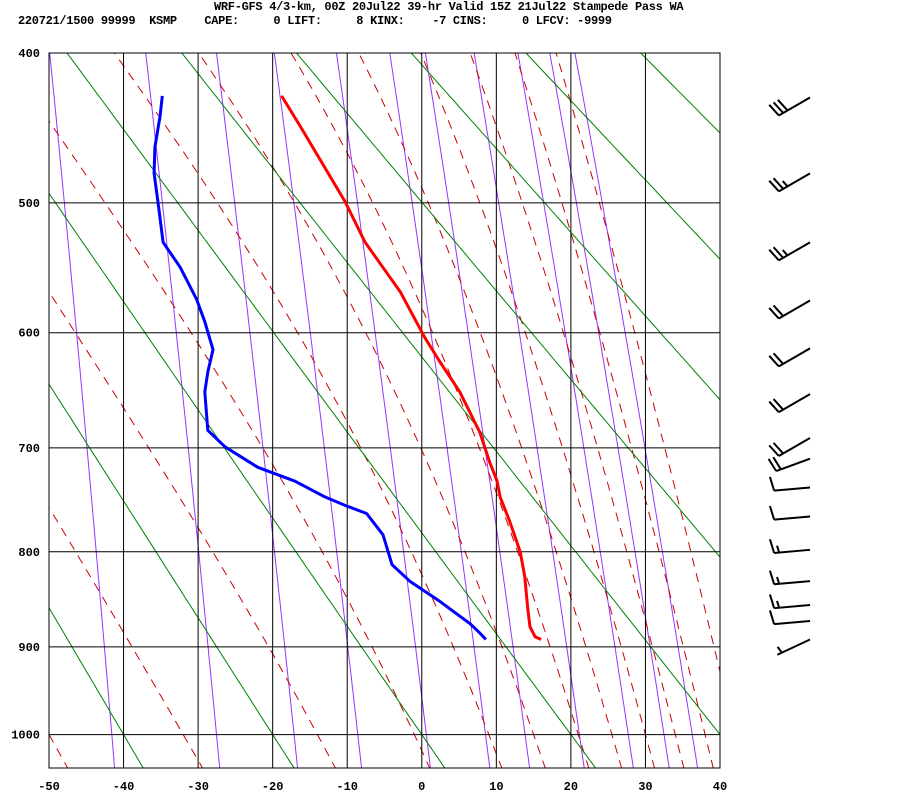 The height and width of the screenshot is (800, 900). What do you see at coordinates (439, 21) in the screenshot?
I see `kinx-value: -7` at bounding box center [439, 21].